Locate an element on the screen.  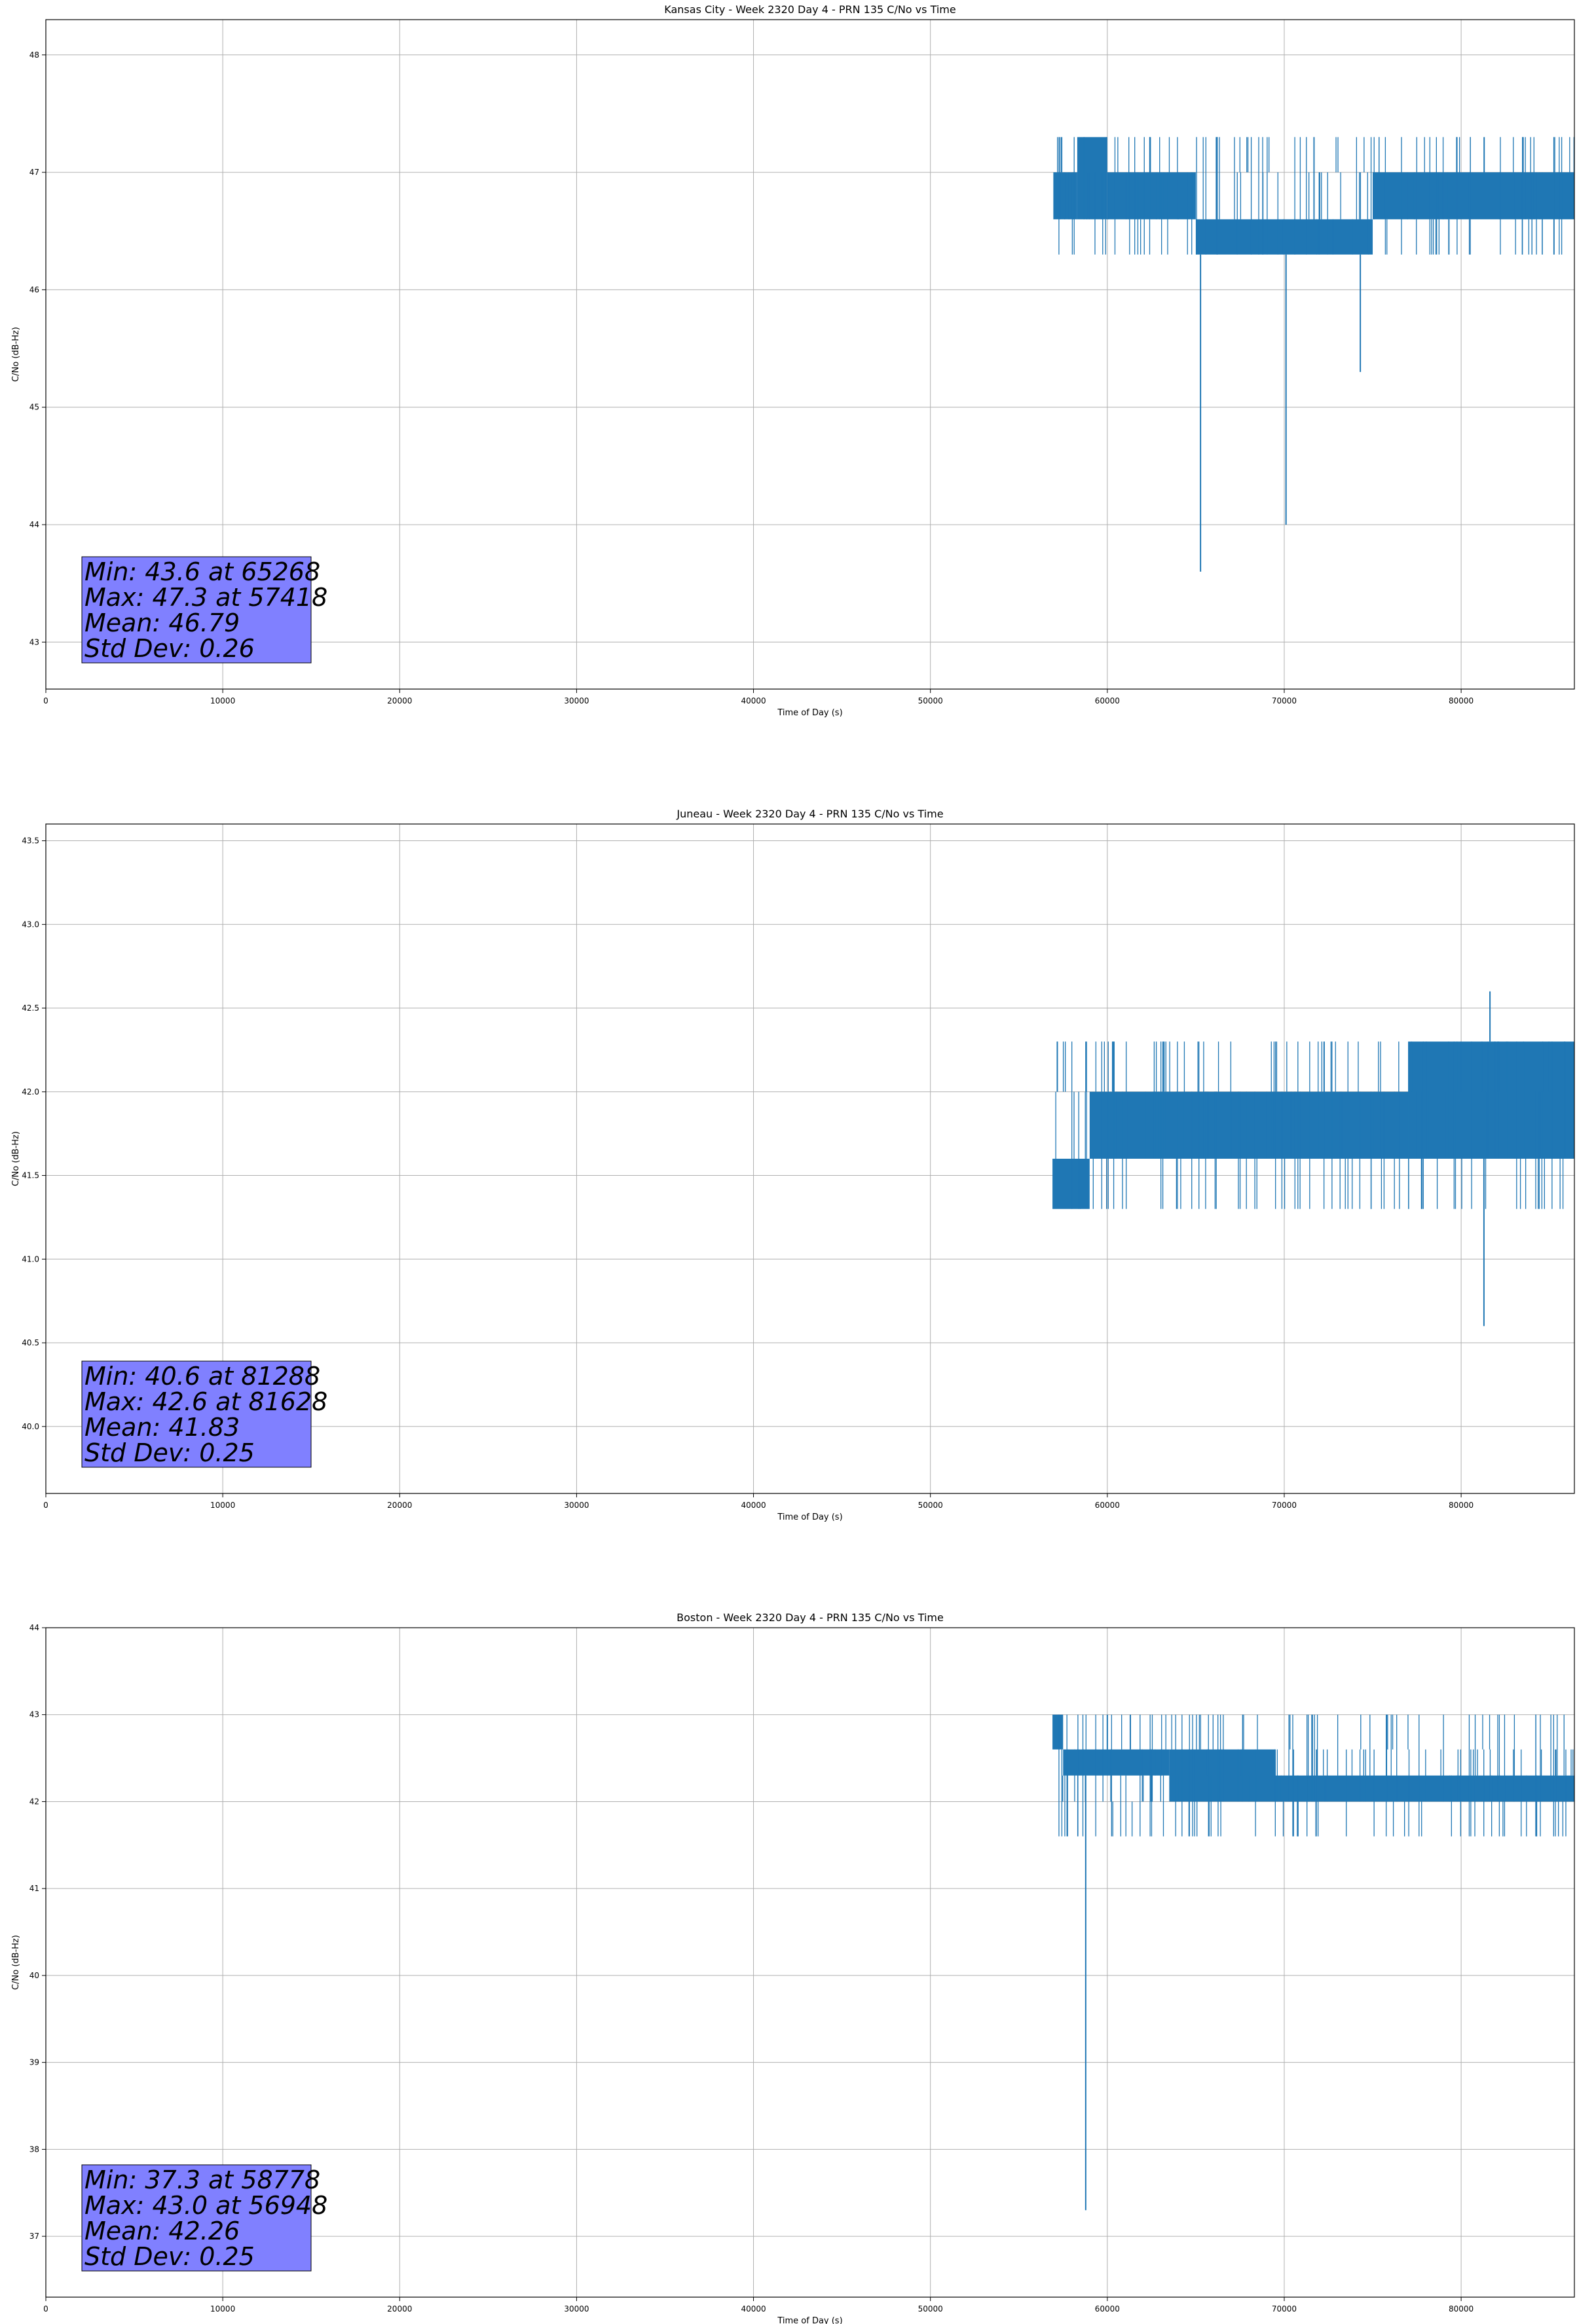
stats-line: Max: 43.0 at 56948 is located at coordinates (205, 2205).